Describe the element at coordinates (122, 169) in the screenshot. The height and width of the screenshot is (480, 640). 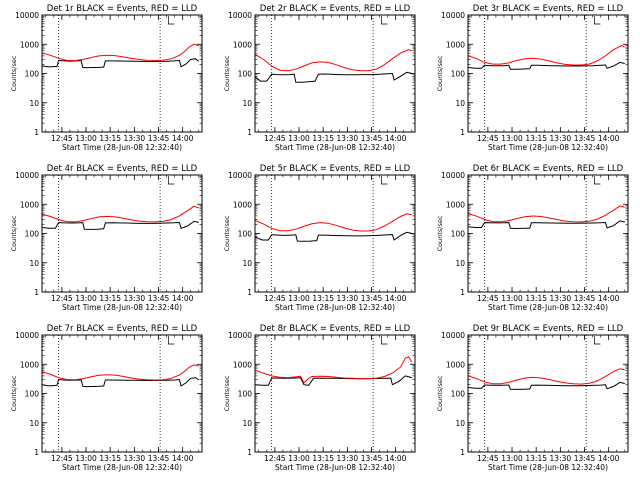
I see `chart-title: Det 4r BLACK = Events, RED = LLD` at that location.